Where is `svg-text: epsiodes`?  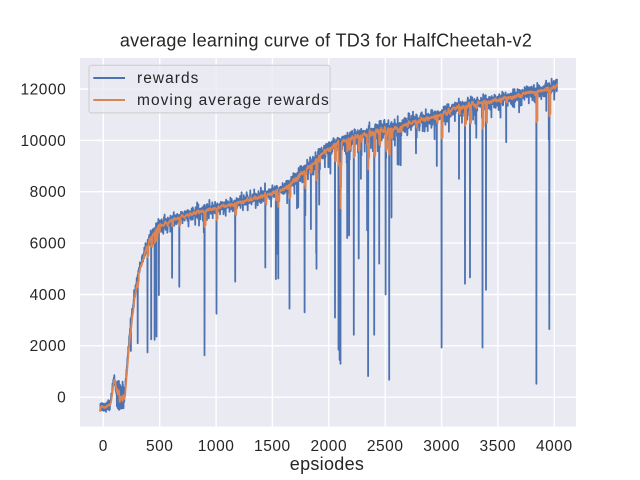
svg-text: epsiodes is located at coordinates (327, 464).